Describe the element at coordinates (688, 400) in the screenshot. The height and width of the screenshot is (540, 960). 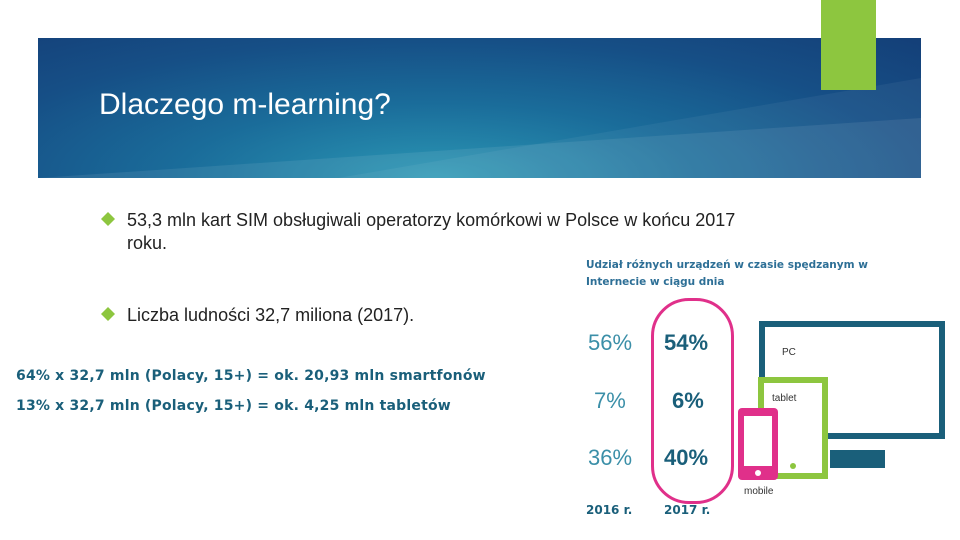
I see `tablet-2017-value: 6%` at that location.